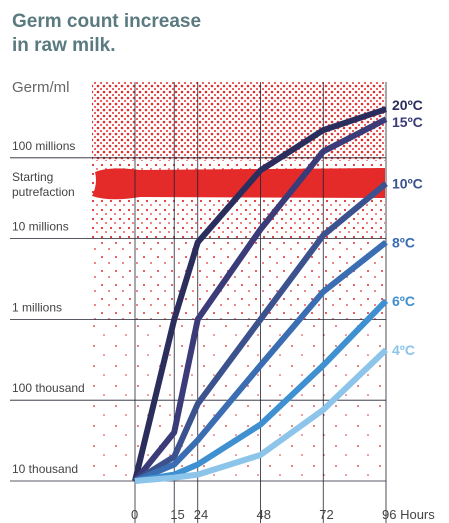  I want to click on annotation-line: Starting, so click(32, 177).